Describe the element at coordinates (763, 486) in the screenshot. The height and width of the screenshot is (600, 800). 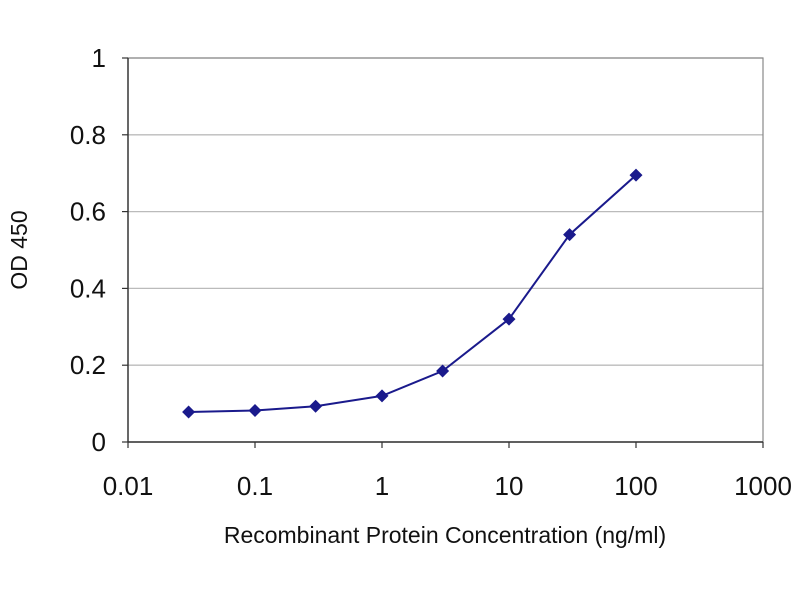
I see `x-tick-label-5: 1000` at that location.